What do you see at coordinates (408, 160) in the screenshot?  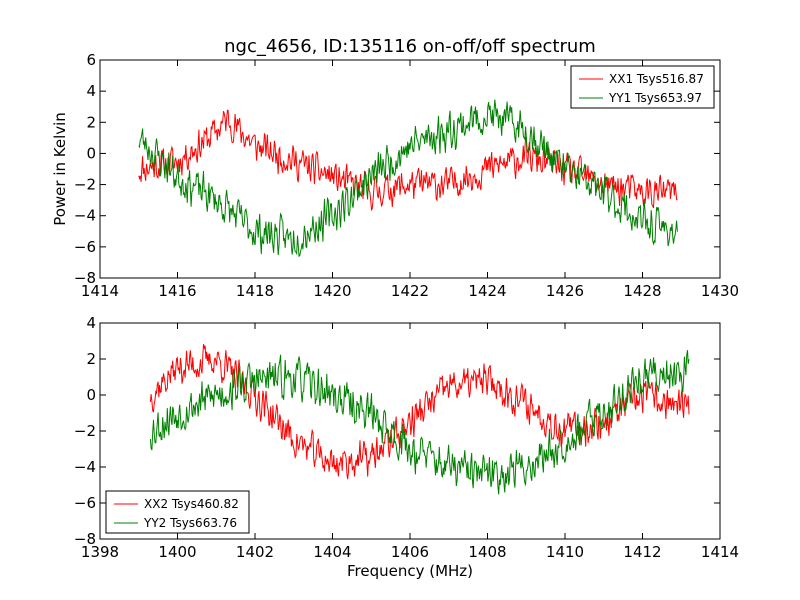 I see `top-series-line-xx1` at bounding box center [408, 160].